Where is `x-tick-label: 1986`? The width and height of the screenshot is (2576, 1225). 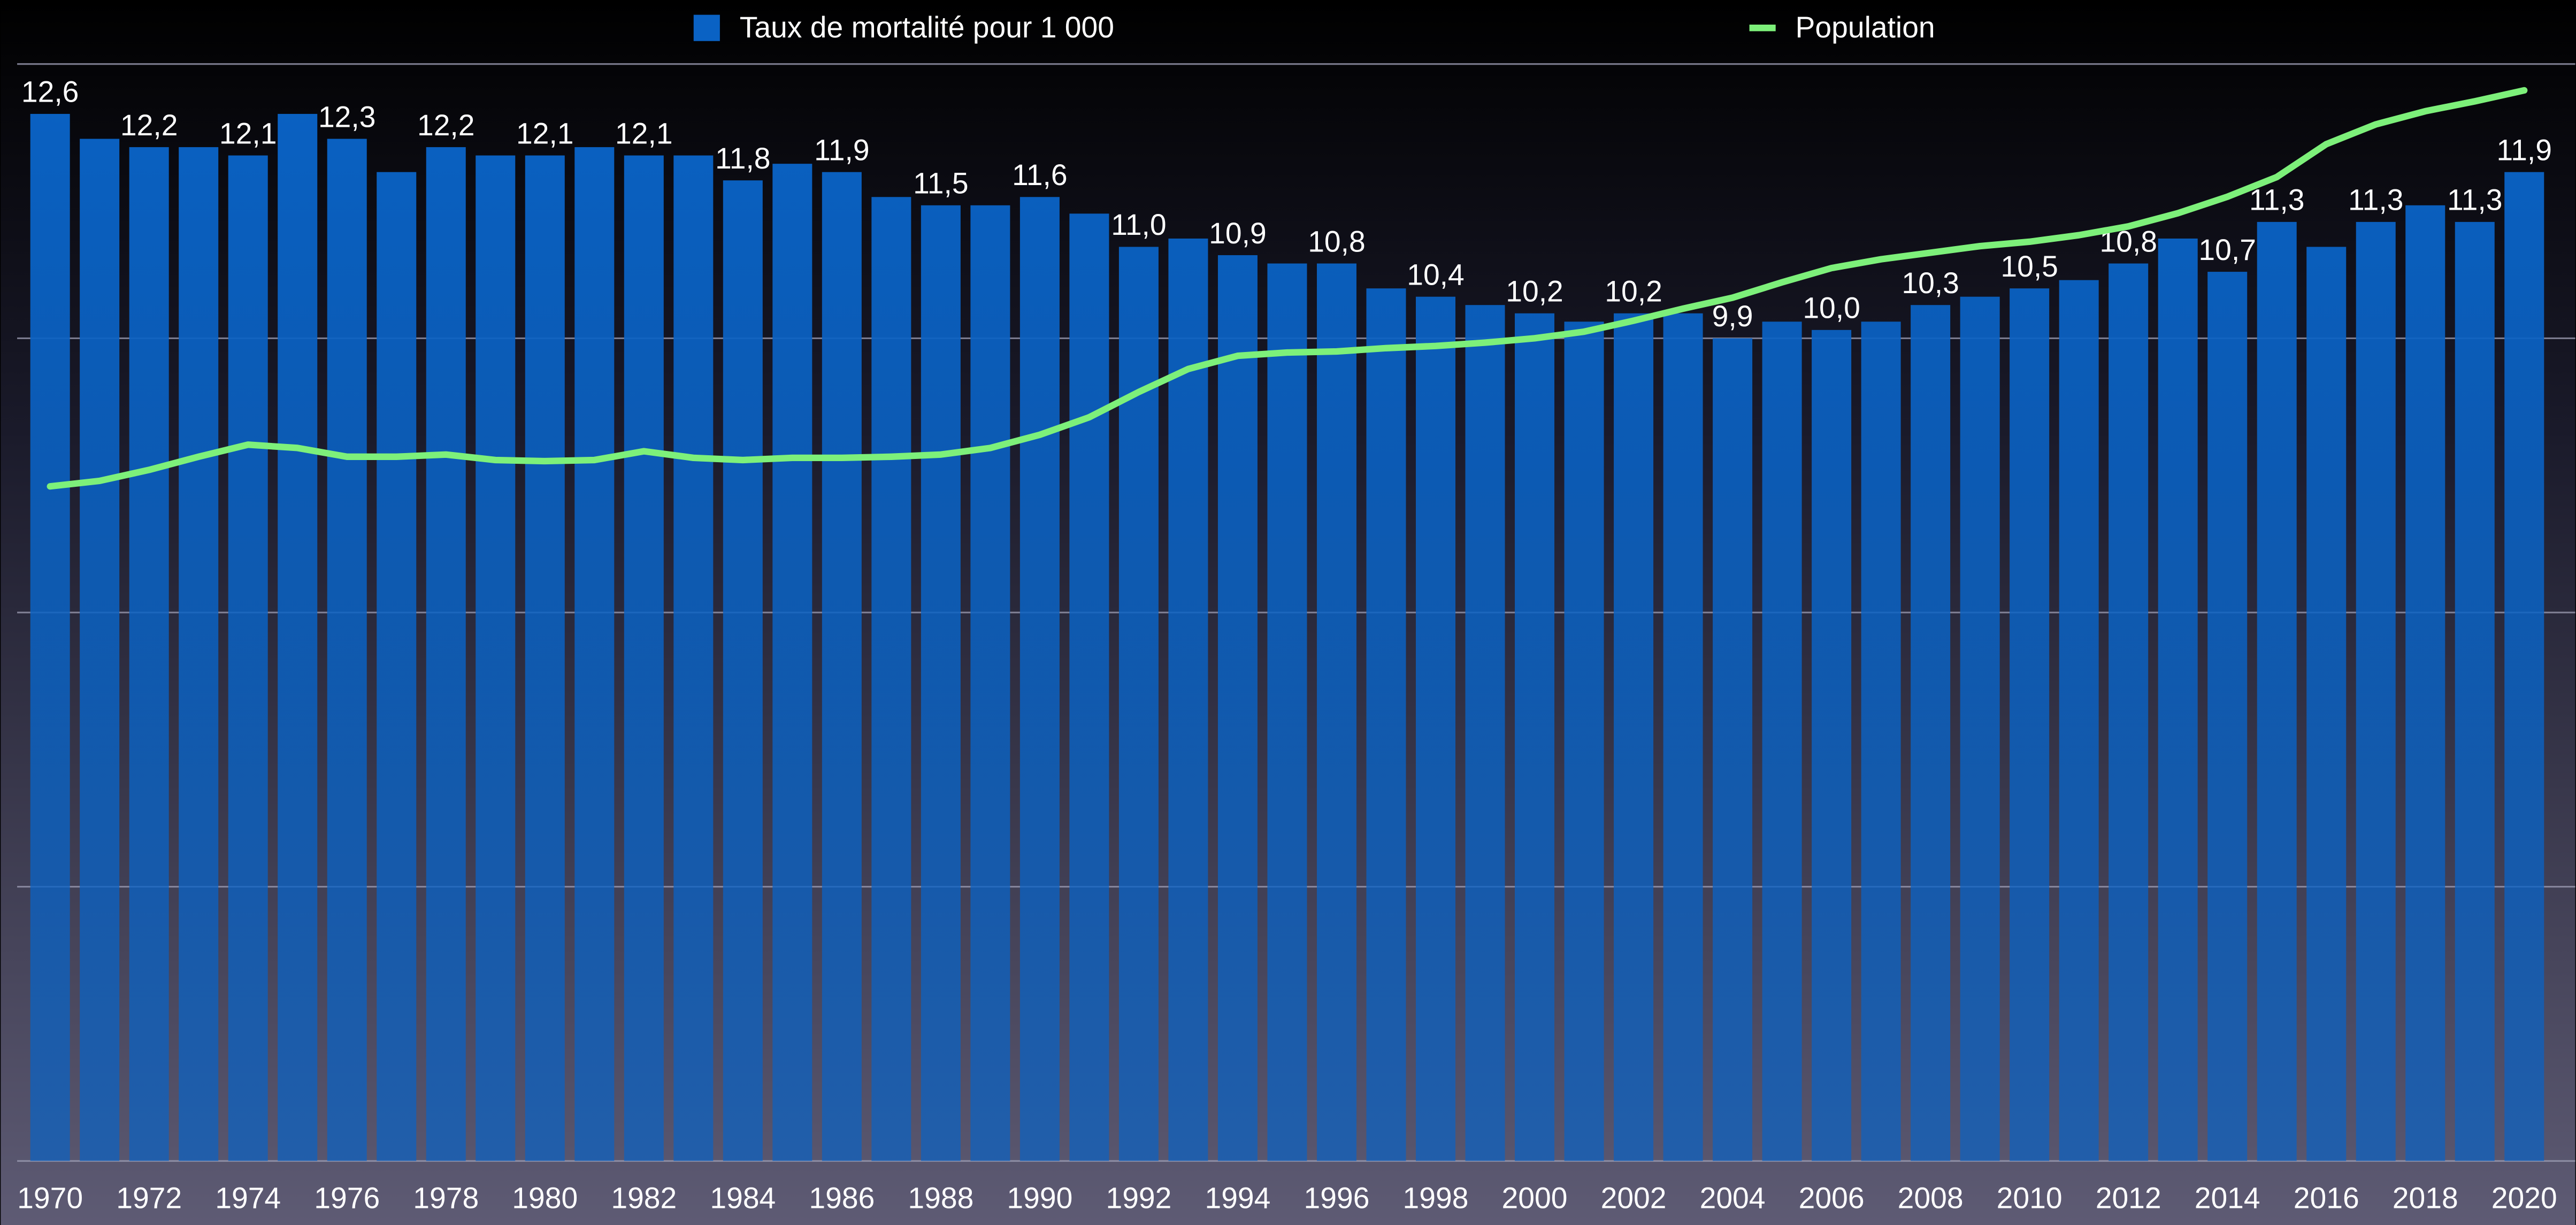
x-tick-label: 1986 is located at coordinates (842, 1198).